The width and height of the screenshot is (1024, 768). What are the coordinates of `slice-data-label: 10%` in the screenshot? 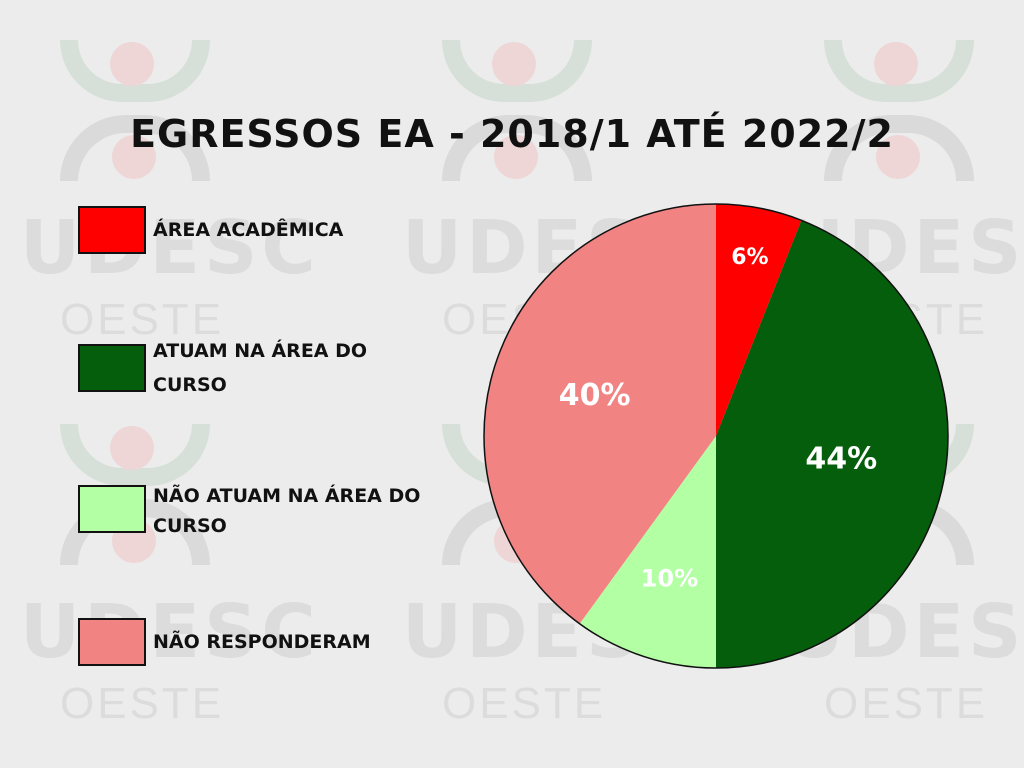 It's located at (669, 578).